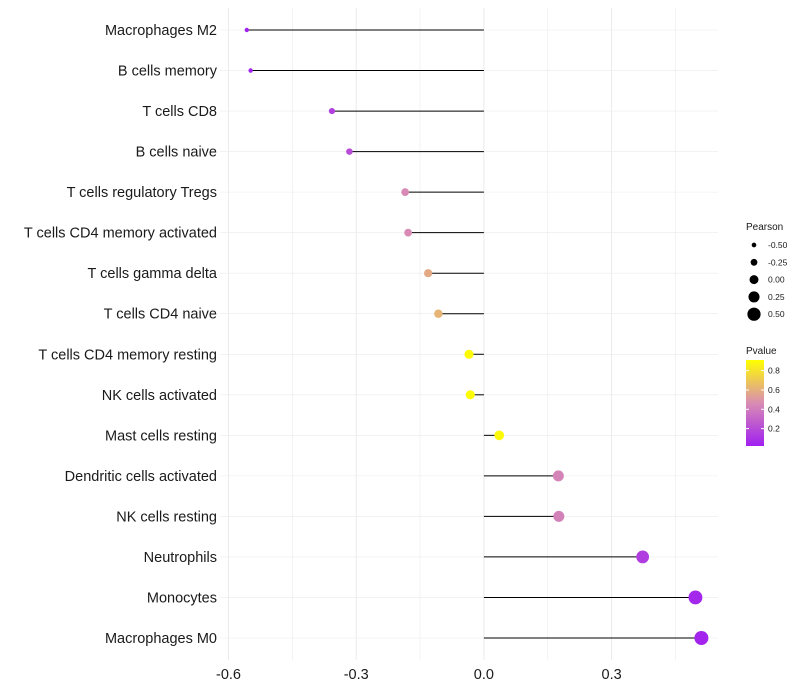  What do you see at coordinates (179, 112) in the screenshot?
I see `category-label: T cells CD8` at bounding box center [179, 112].